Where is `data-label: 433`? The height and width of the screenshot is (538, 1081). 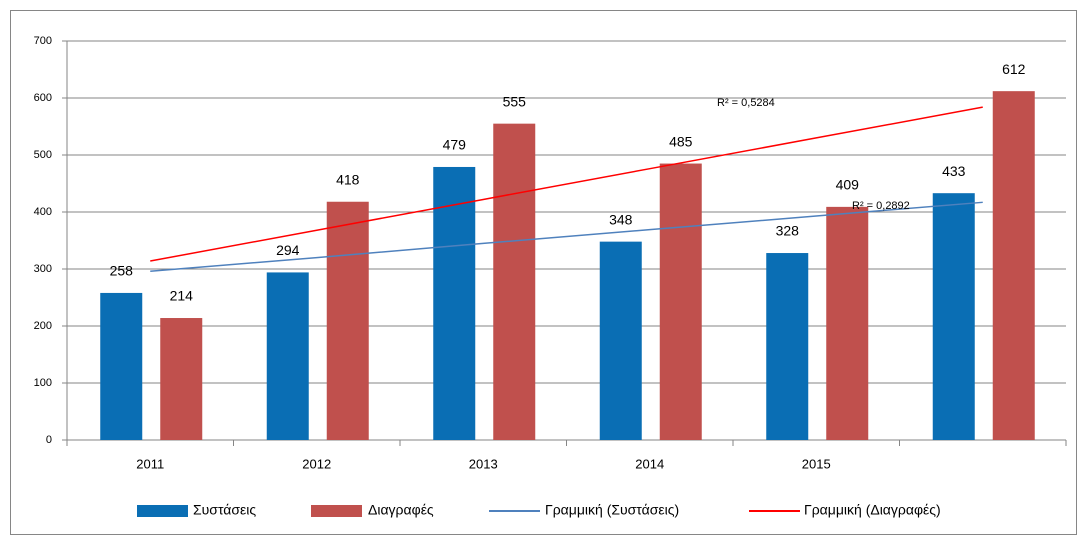 data-label: 433 is located at coordinates (954, 171).